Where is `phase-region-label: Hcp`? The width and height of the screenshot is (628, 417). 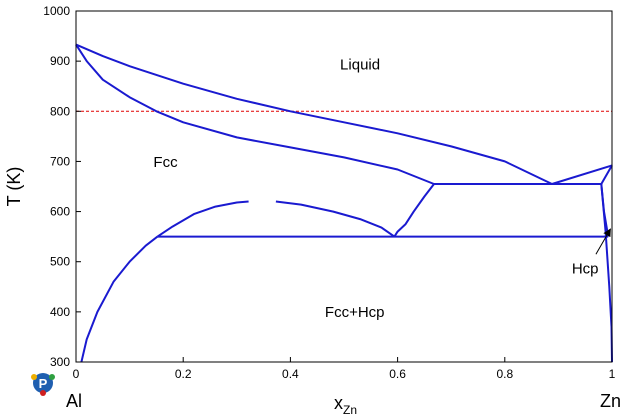
phase-region-label: Hcp is located at coordinates (585, 269).